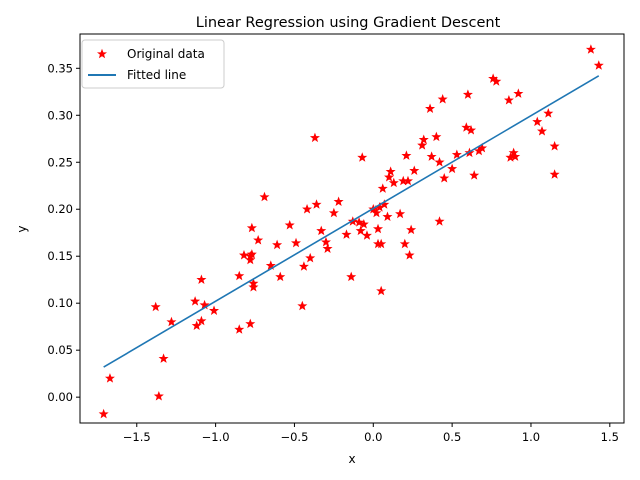  What do you see at coordinates (531, 437) in the screenshot?
I see `x-tick-label: 1.0` at bounding box center [531, 437].